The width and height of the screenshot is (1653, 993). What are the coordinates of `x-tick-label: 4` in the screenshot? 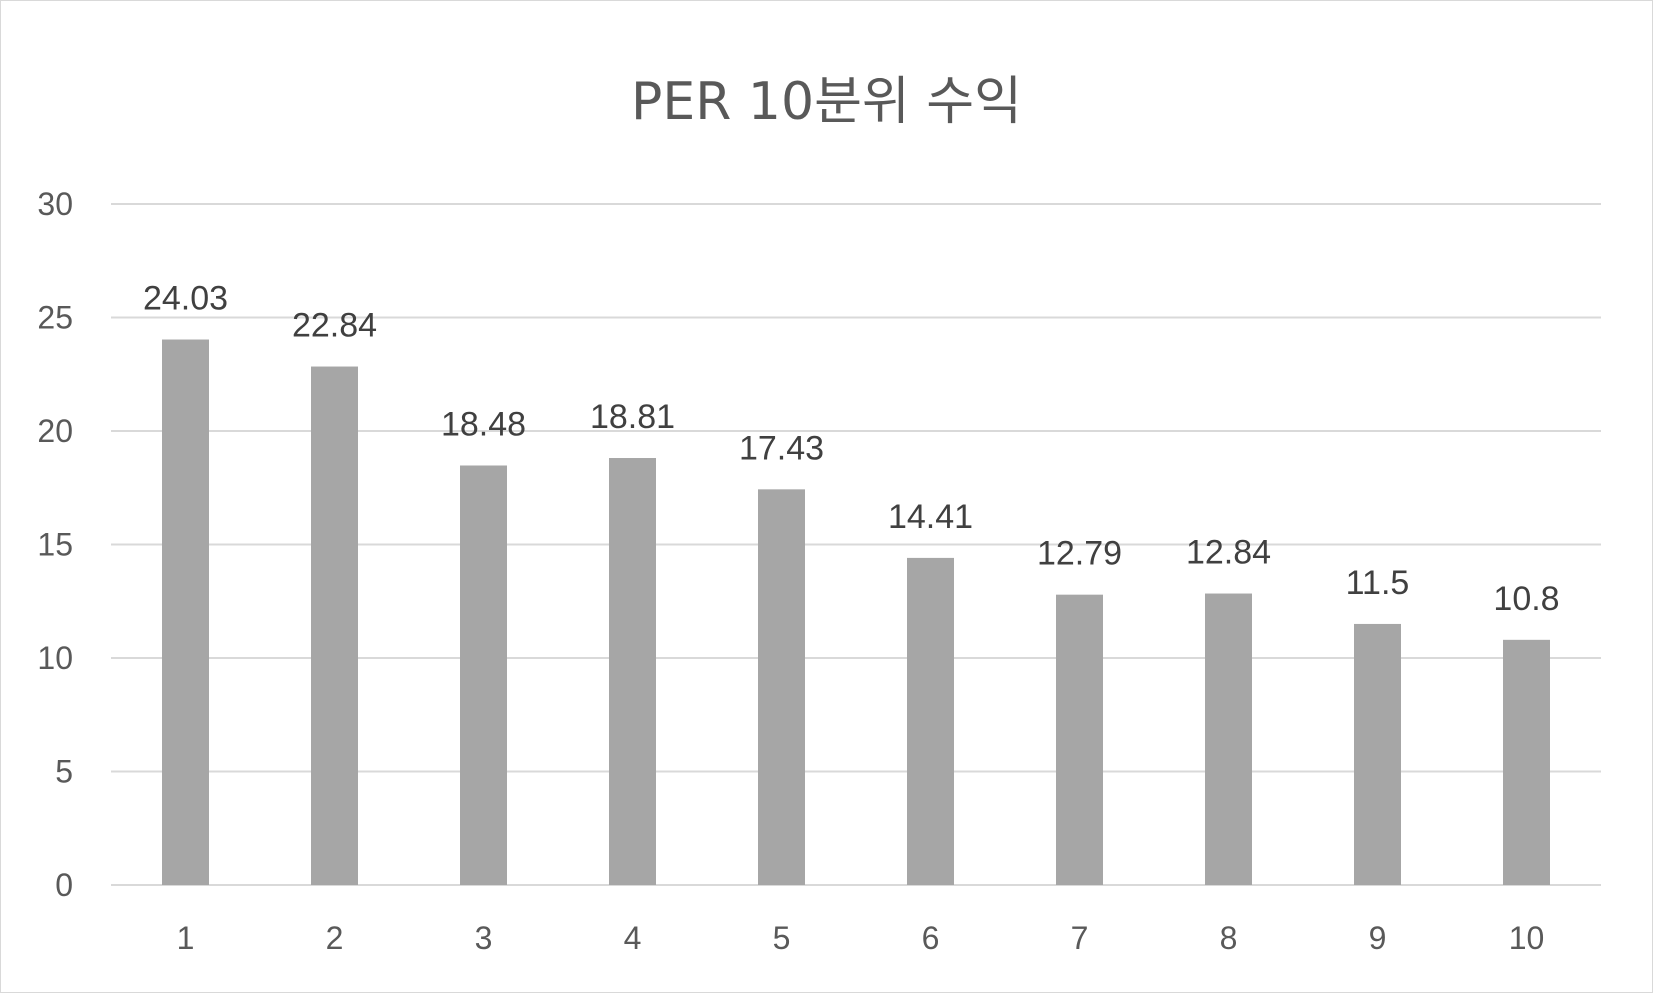 It's located at (633, 938).